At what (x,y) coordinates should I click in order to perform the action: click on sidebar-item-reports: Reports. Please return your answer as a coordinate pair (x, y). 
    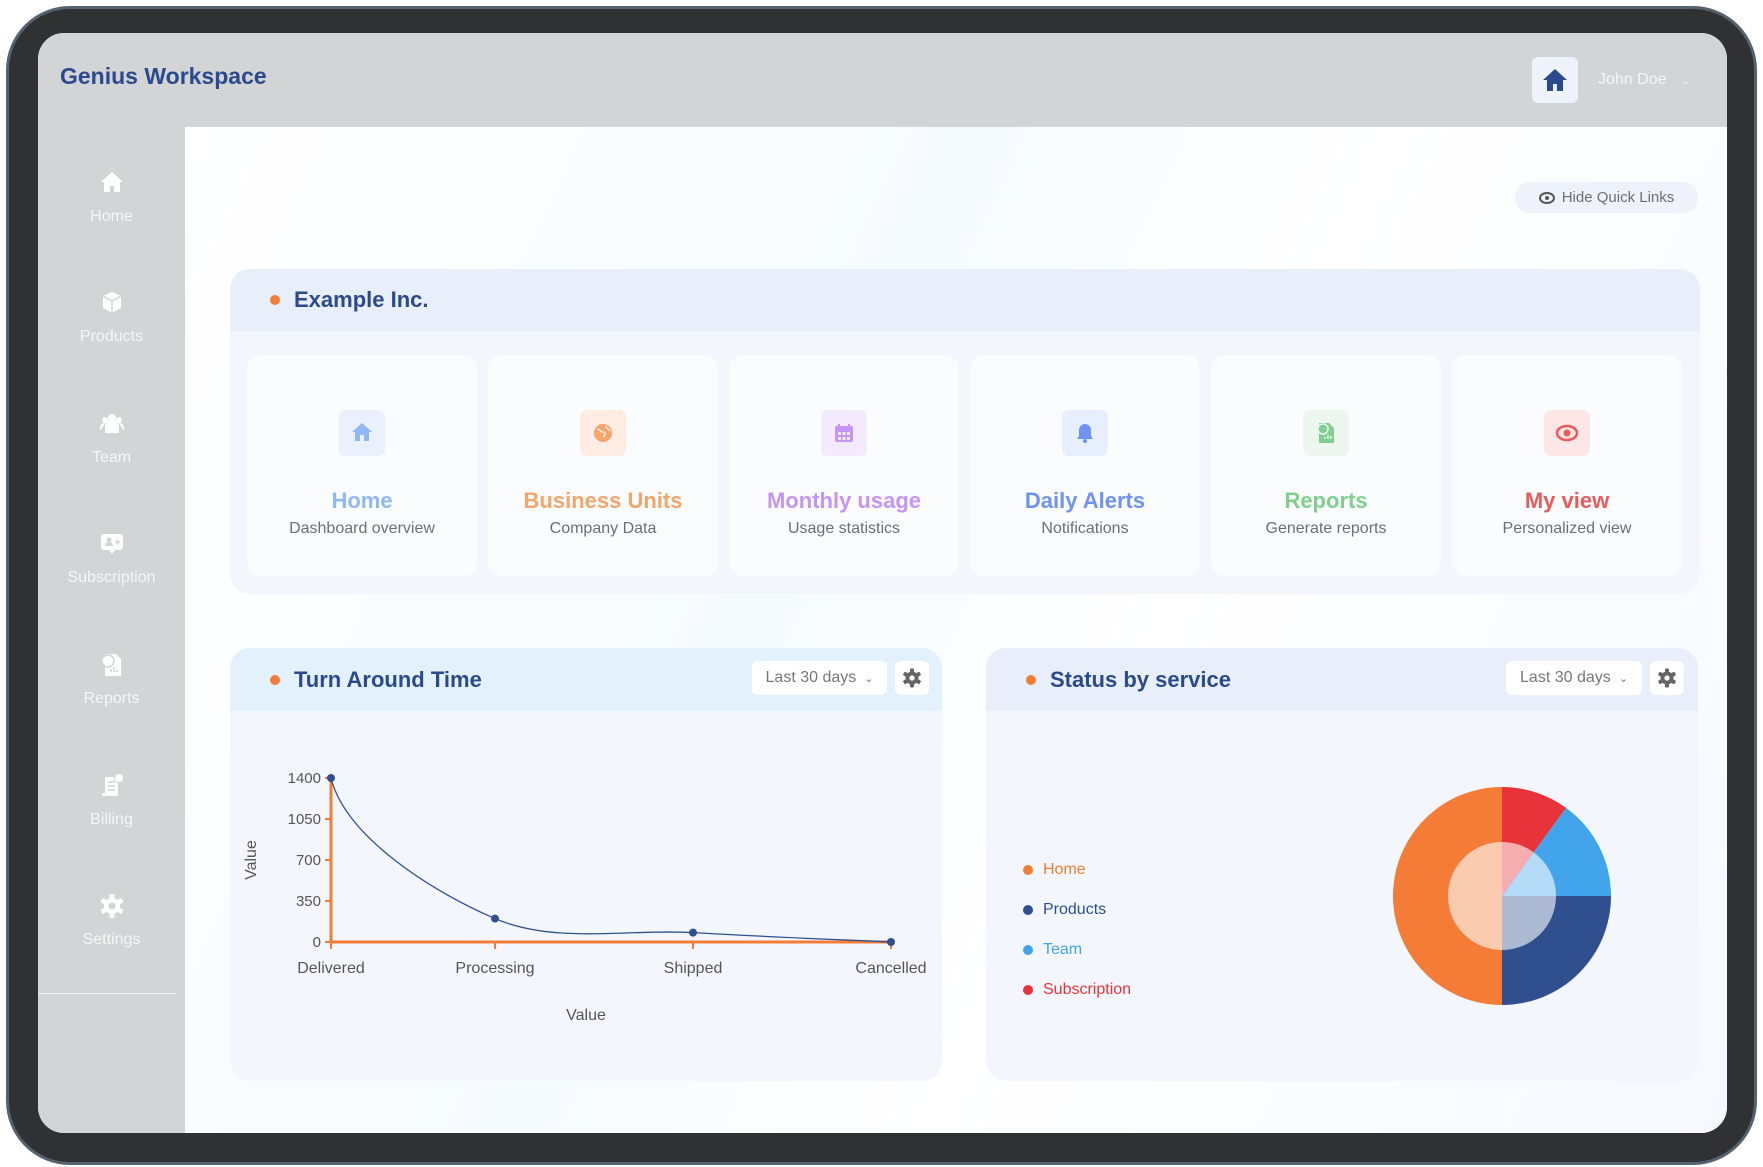
    Looking at the image, I should click on (111, 680).